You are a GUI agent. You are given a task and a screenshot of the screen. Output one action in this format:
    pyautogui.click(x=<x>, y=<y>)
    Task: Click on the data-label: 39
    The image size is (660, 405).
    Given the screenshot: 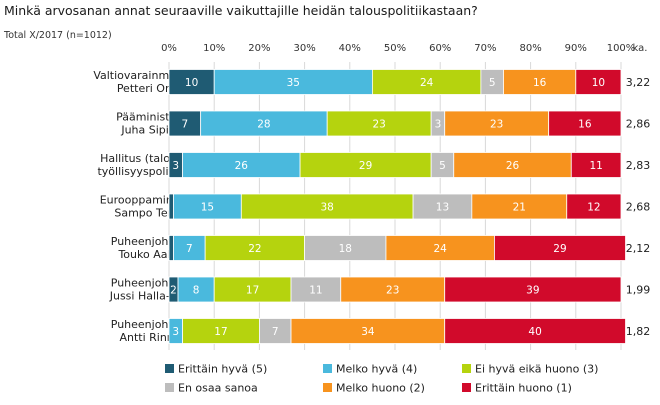 What is the action you would take?
    pyautogui.click(x=532, y=291)
    